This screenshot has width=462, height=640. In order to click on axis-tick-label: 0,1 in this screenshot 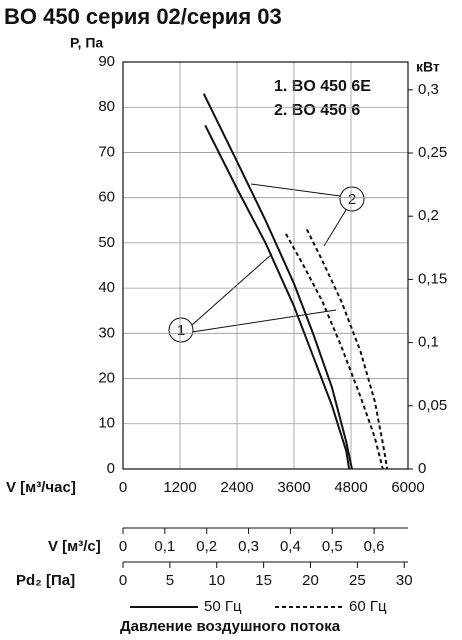, I will do `click(164, 546)`.